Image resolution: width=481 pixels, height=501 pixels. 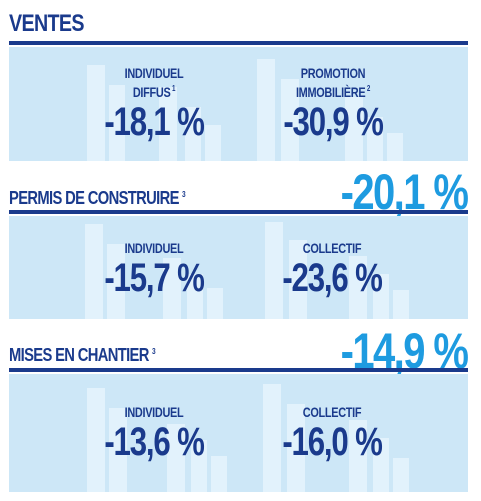 I want to click on ventes-promotion-label: PROMOTION IMMOBILIÈRE 2, so click(x=333, y=82).